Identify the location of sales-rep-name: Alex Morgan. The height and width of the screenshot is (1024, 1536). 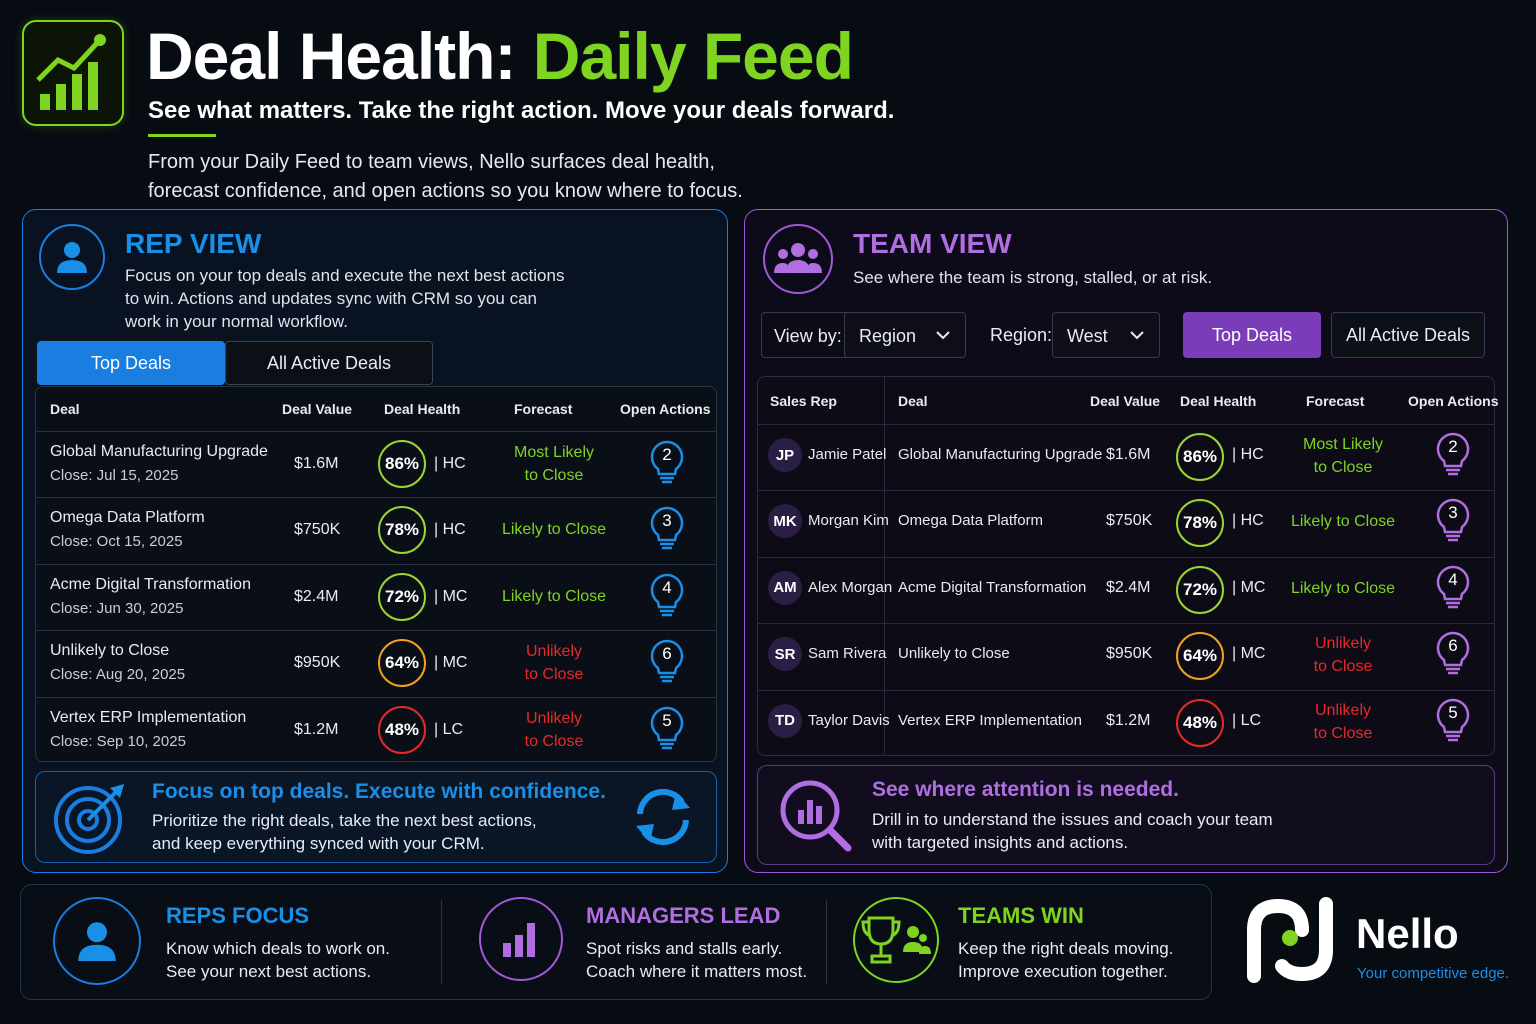
(850, 587).